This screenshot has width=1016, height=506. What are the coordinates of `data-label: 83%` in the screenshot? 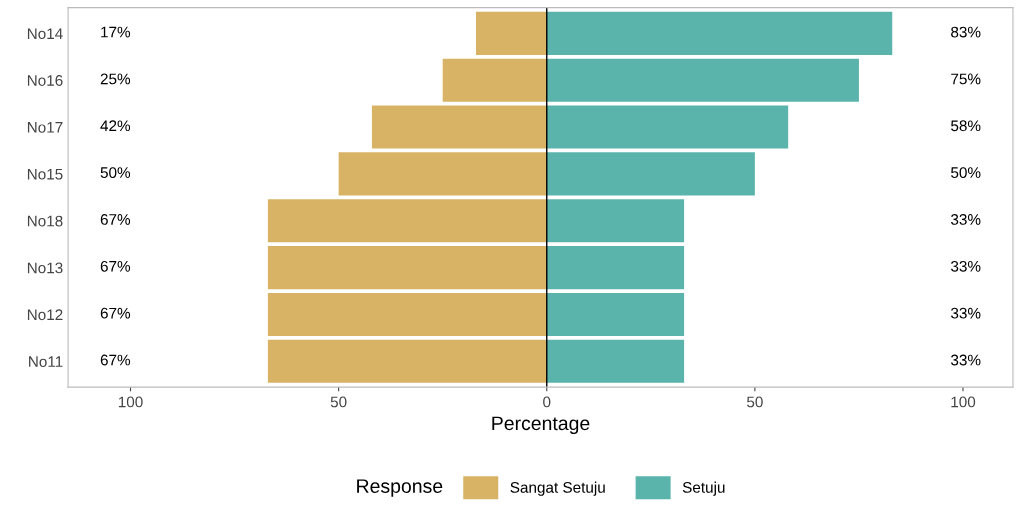 It's located at (966, 32).